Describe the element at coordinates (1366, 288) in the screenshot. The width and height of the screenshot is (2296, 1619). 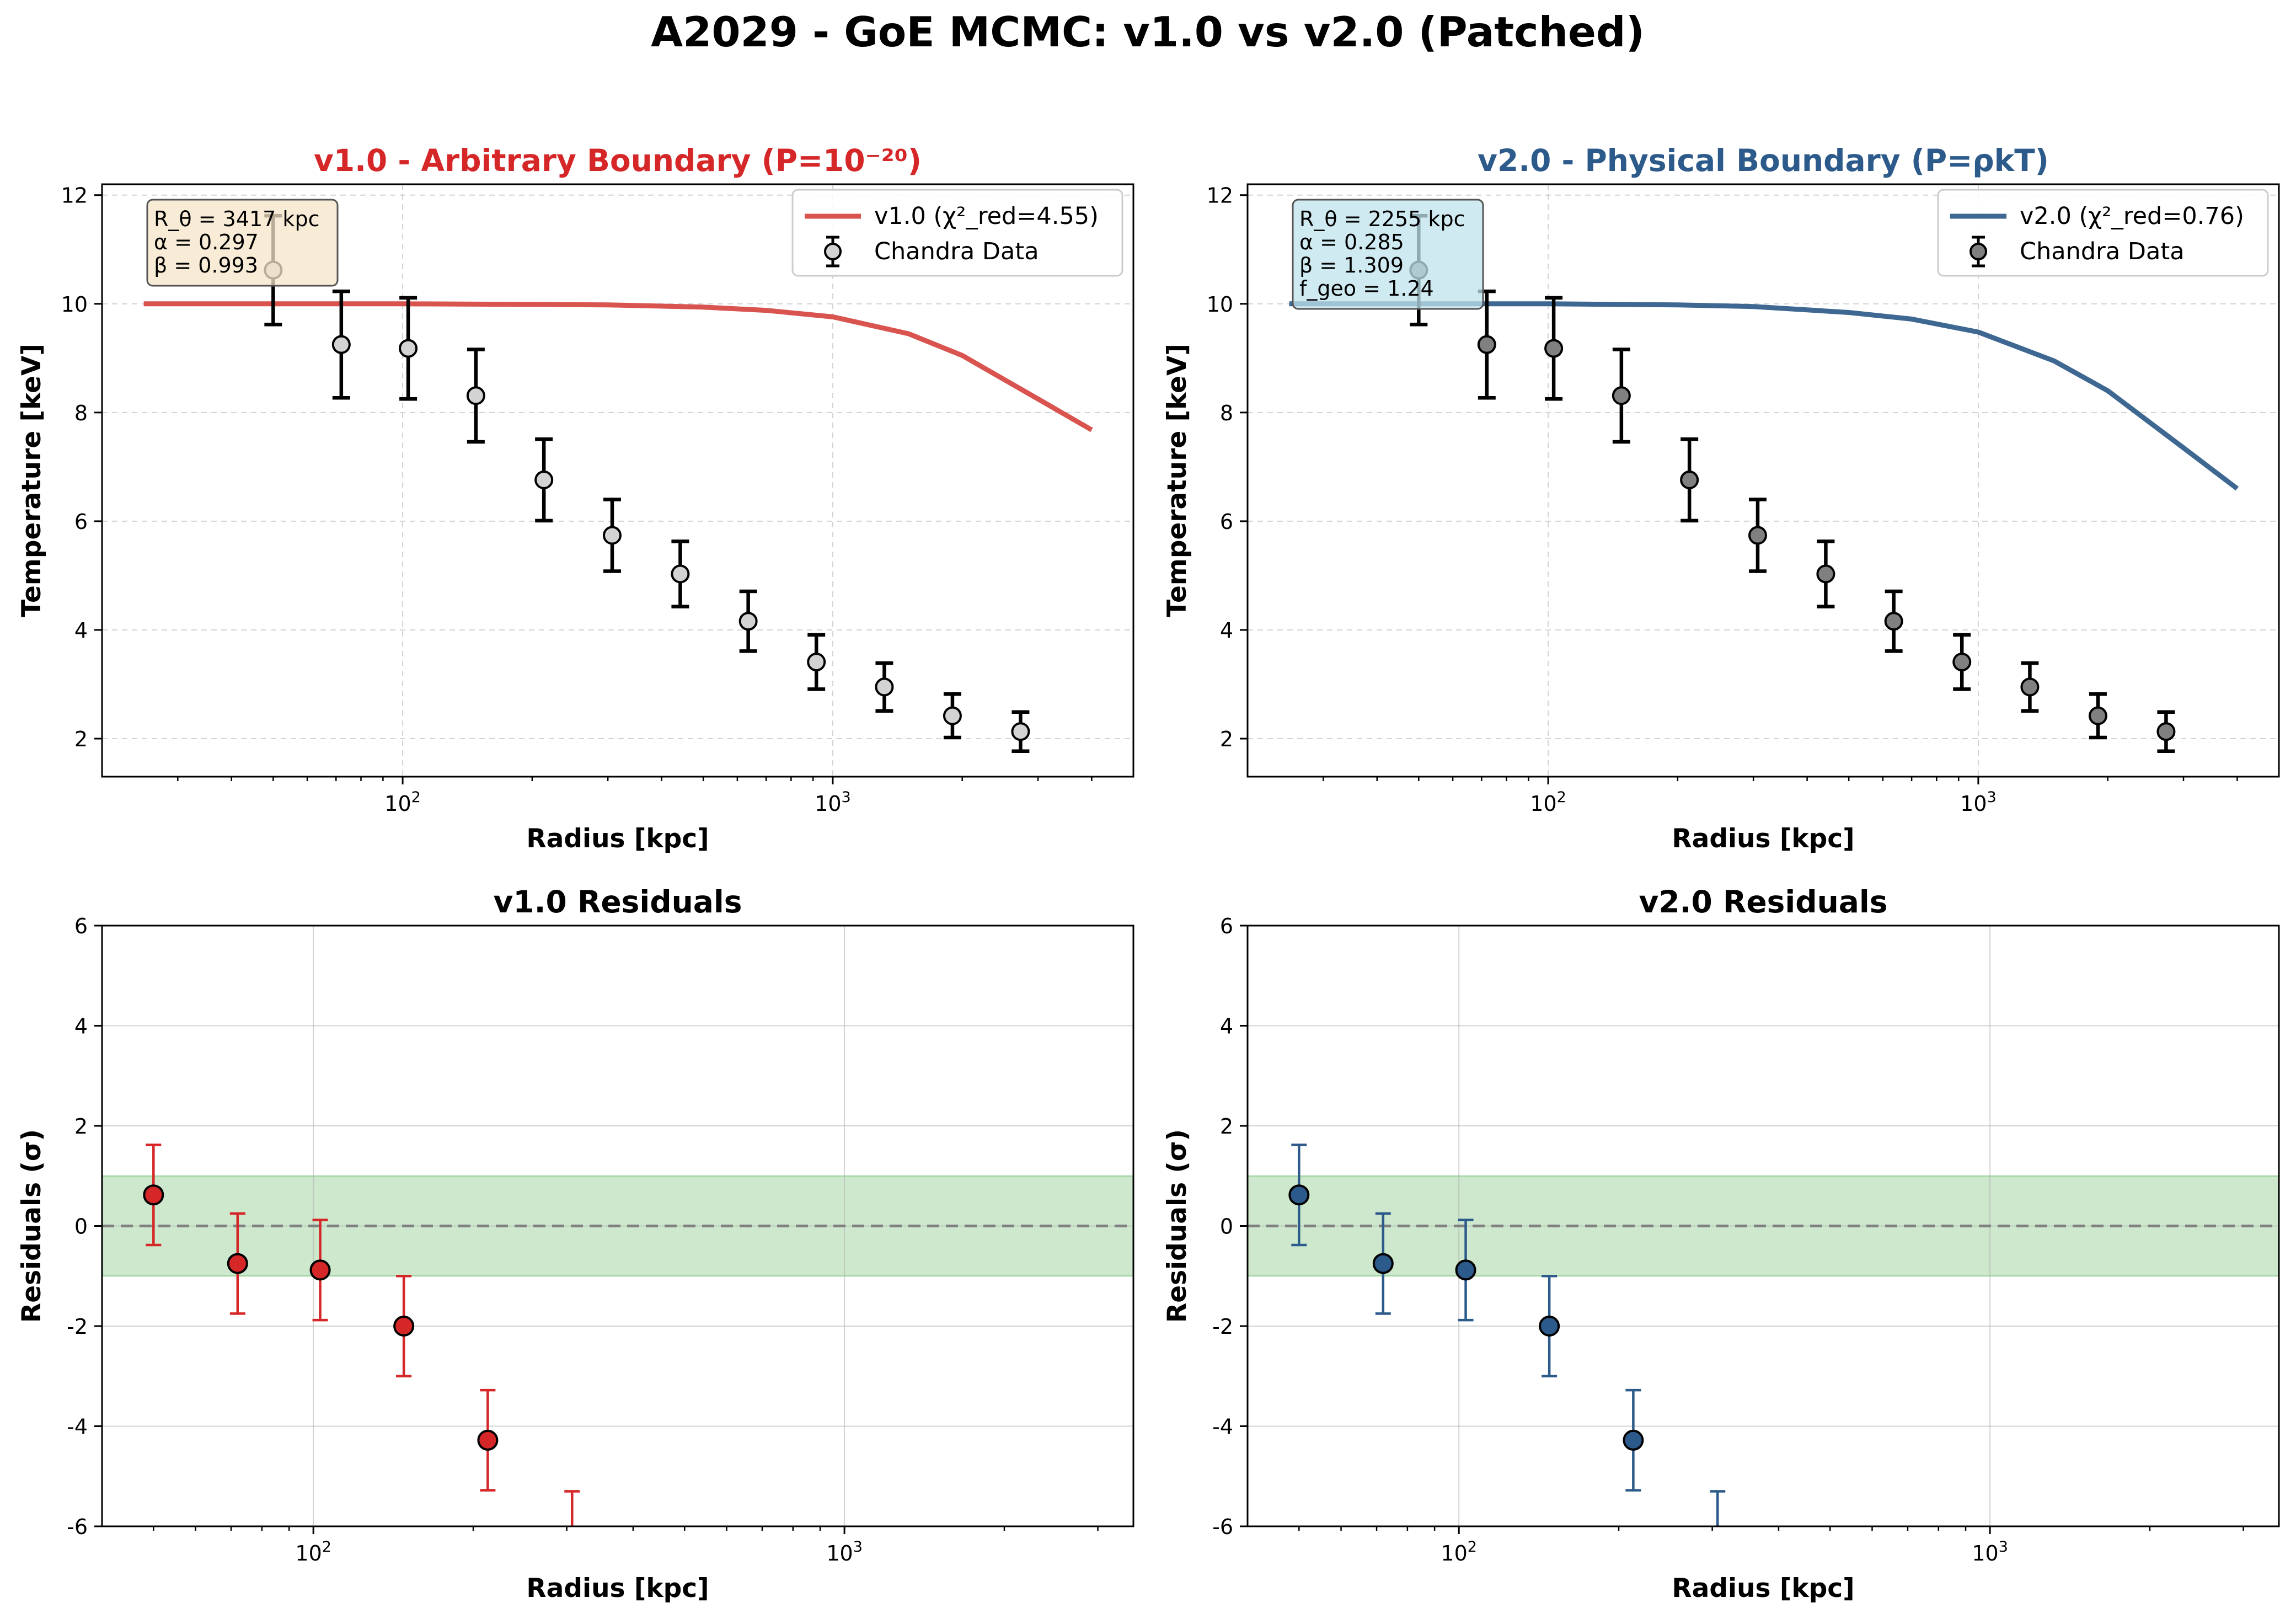
I see `param-line: f_geo = 1.24` at that location.